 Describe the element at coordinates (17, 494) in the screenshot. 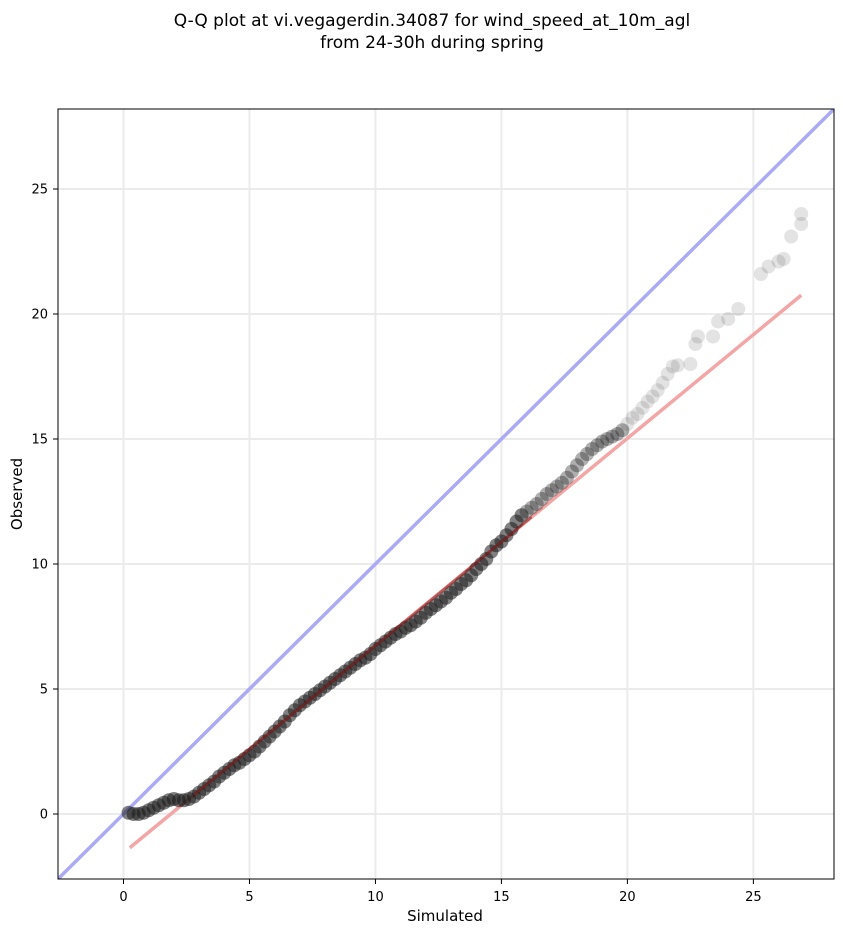

I see `y-axis-label: Observed` at that location.